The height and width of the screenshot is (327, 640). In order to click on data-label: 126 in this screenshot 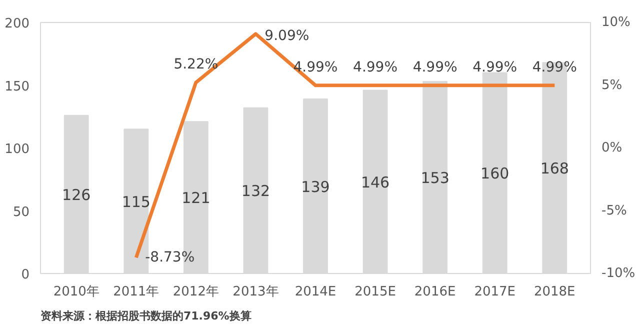, I will do `click(76, 195)`.